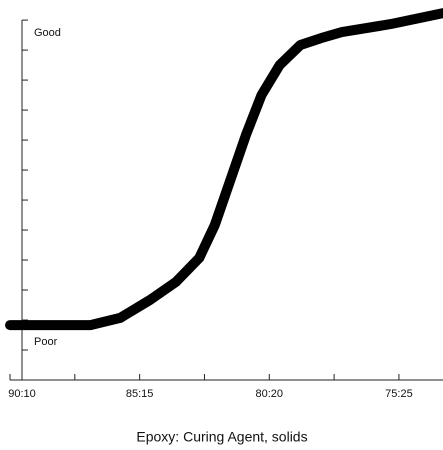 The height and width of the screenshot is (450, 443). What do you see at coordinates (22, 394) in the screenshot?
I see `x-tick-label: 90:10` at bounding box center [22, 394].